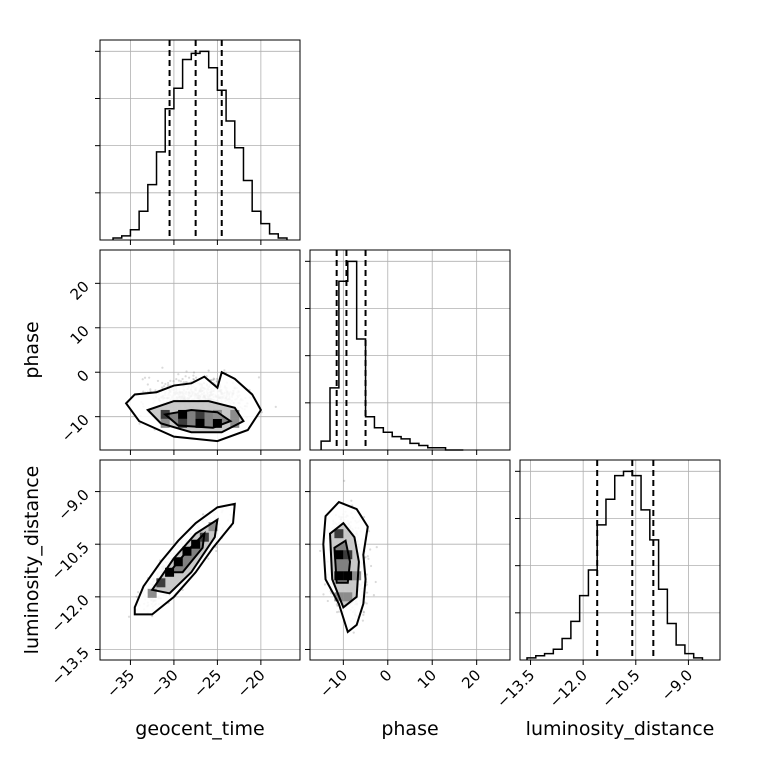 The height and width of the screenshot is (760, 760). I want to click on x-tick-label-luminosity-distance-3: −9.0, so click(677, 685).